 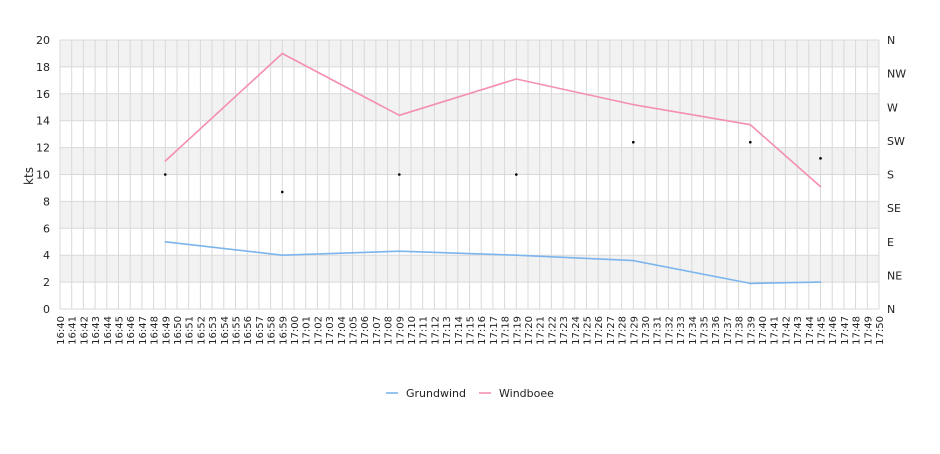 I want to click on x-tick-label: 17:50, so click(x=880, y=330).